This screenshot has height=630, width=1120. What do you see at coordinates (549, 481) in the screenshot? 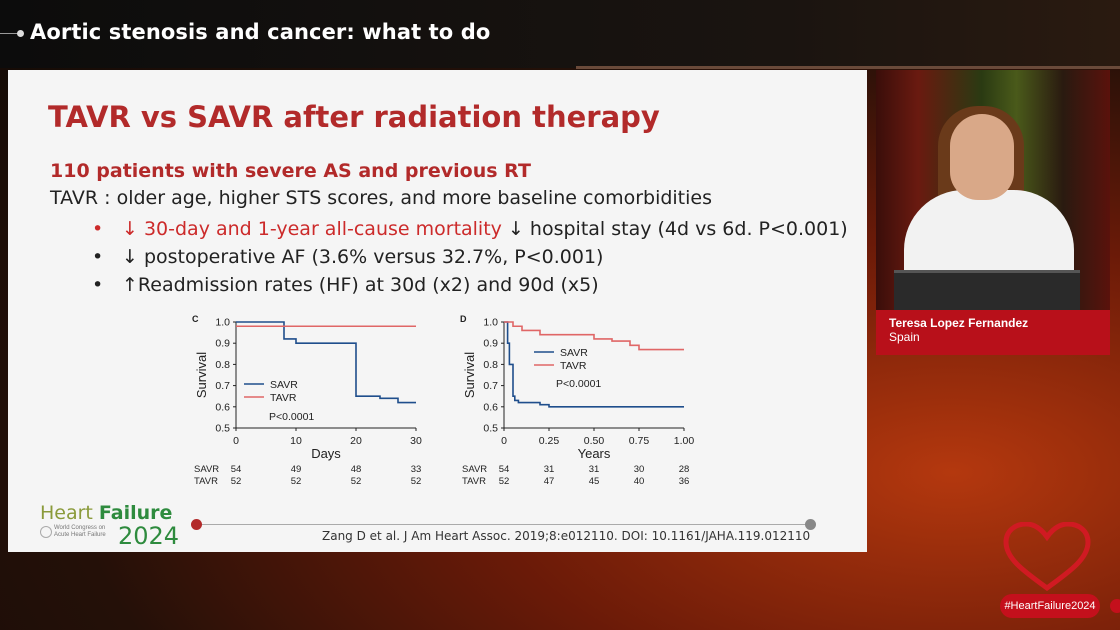
I see `risk-value: 47` at bounding box center [549, 481].